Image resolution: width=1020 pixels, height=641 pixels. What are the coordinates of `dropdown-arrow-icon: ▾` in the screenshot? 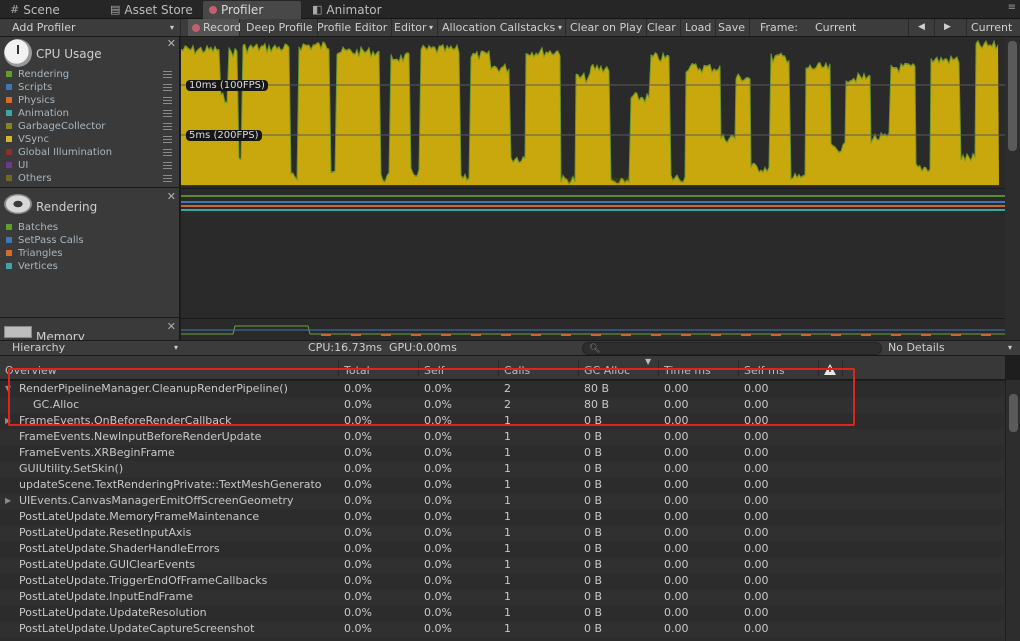 It's located at (171, 27).